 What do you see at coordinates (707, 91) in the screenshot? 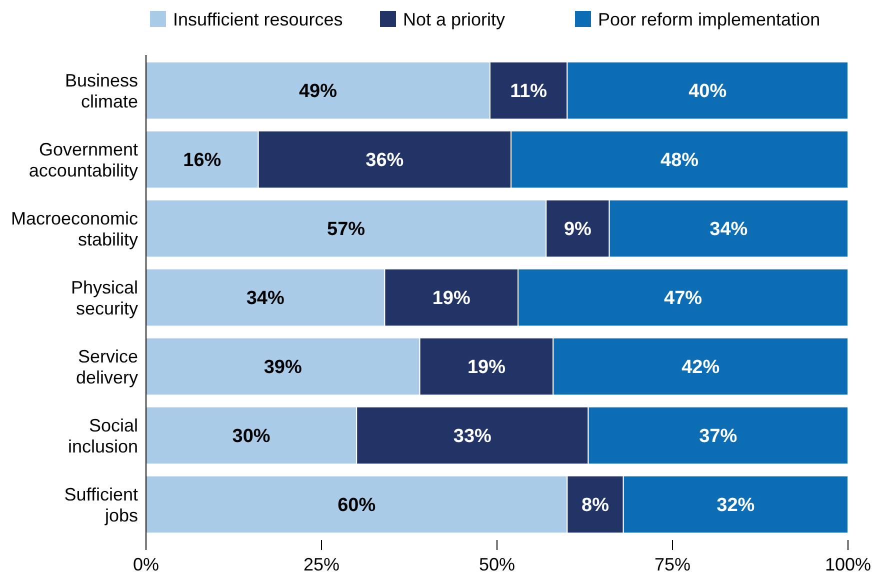
I see `data-label: 40%` at bounding box center [707, 91].